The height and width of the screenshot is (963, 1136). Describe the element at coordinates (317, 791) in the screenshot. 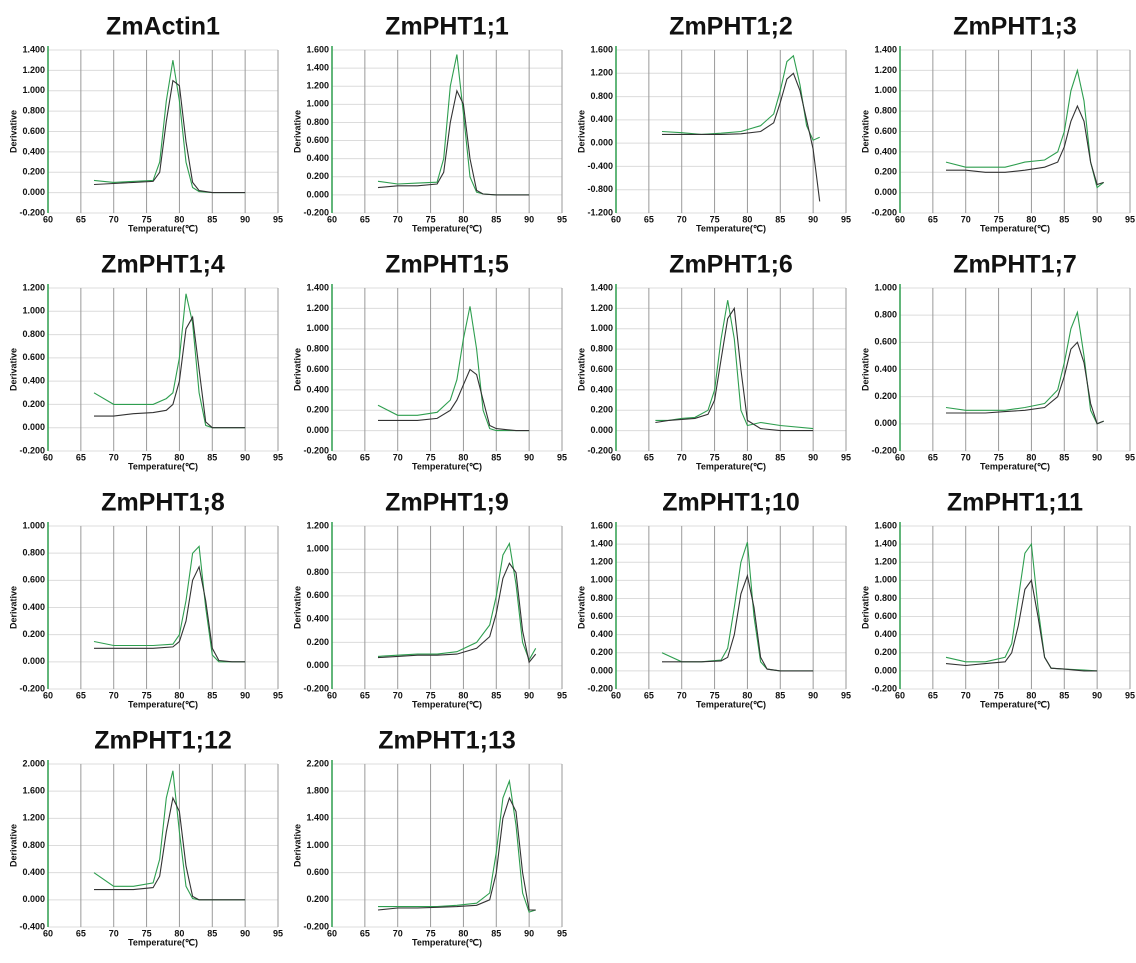

I see `y-tick-label: 1.800` at that location.